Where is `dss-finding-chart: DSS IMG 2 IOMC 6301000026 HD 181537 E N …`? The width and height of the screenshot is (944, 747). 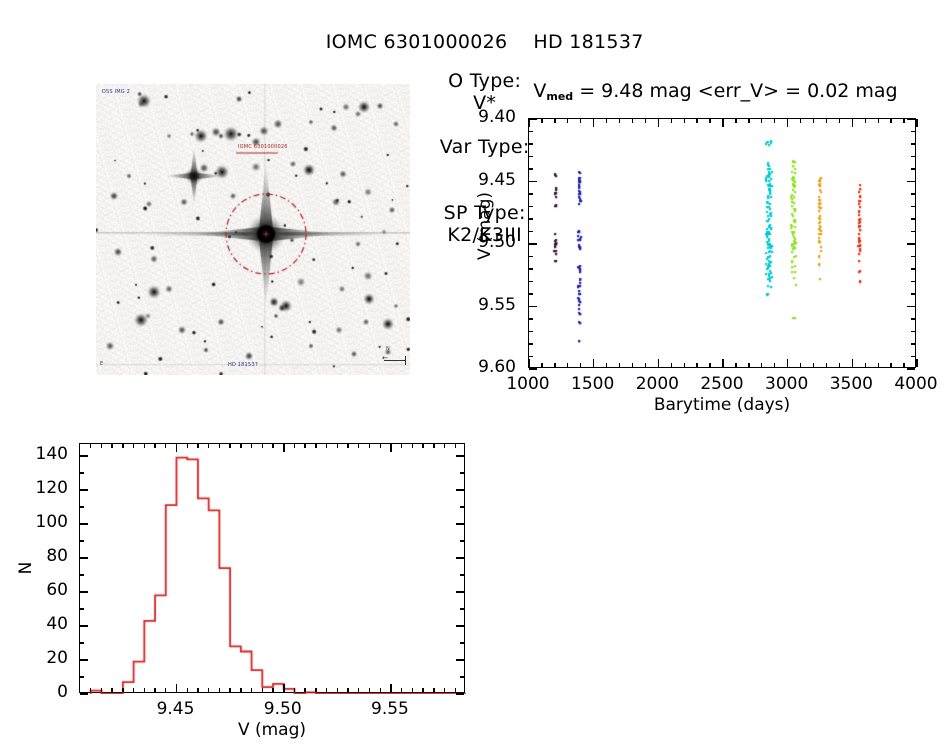 dss-finding-chart: DSS IMG 2 IOMC 6301000026 HD 181537 E N … is located at coordinates (253, 229).